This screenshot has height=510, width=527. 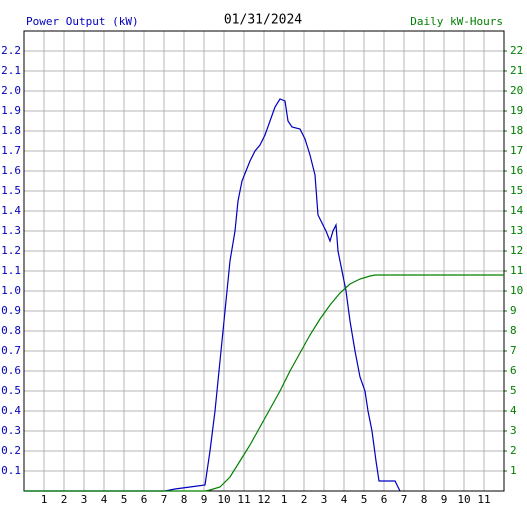 What do you see at coordinates (11, 130) in the screenshot?
I see `y-tick-label: 1.8` at bounding box center [11, 130].